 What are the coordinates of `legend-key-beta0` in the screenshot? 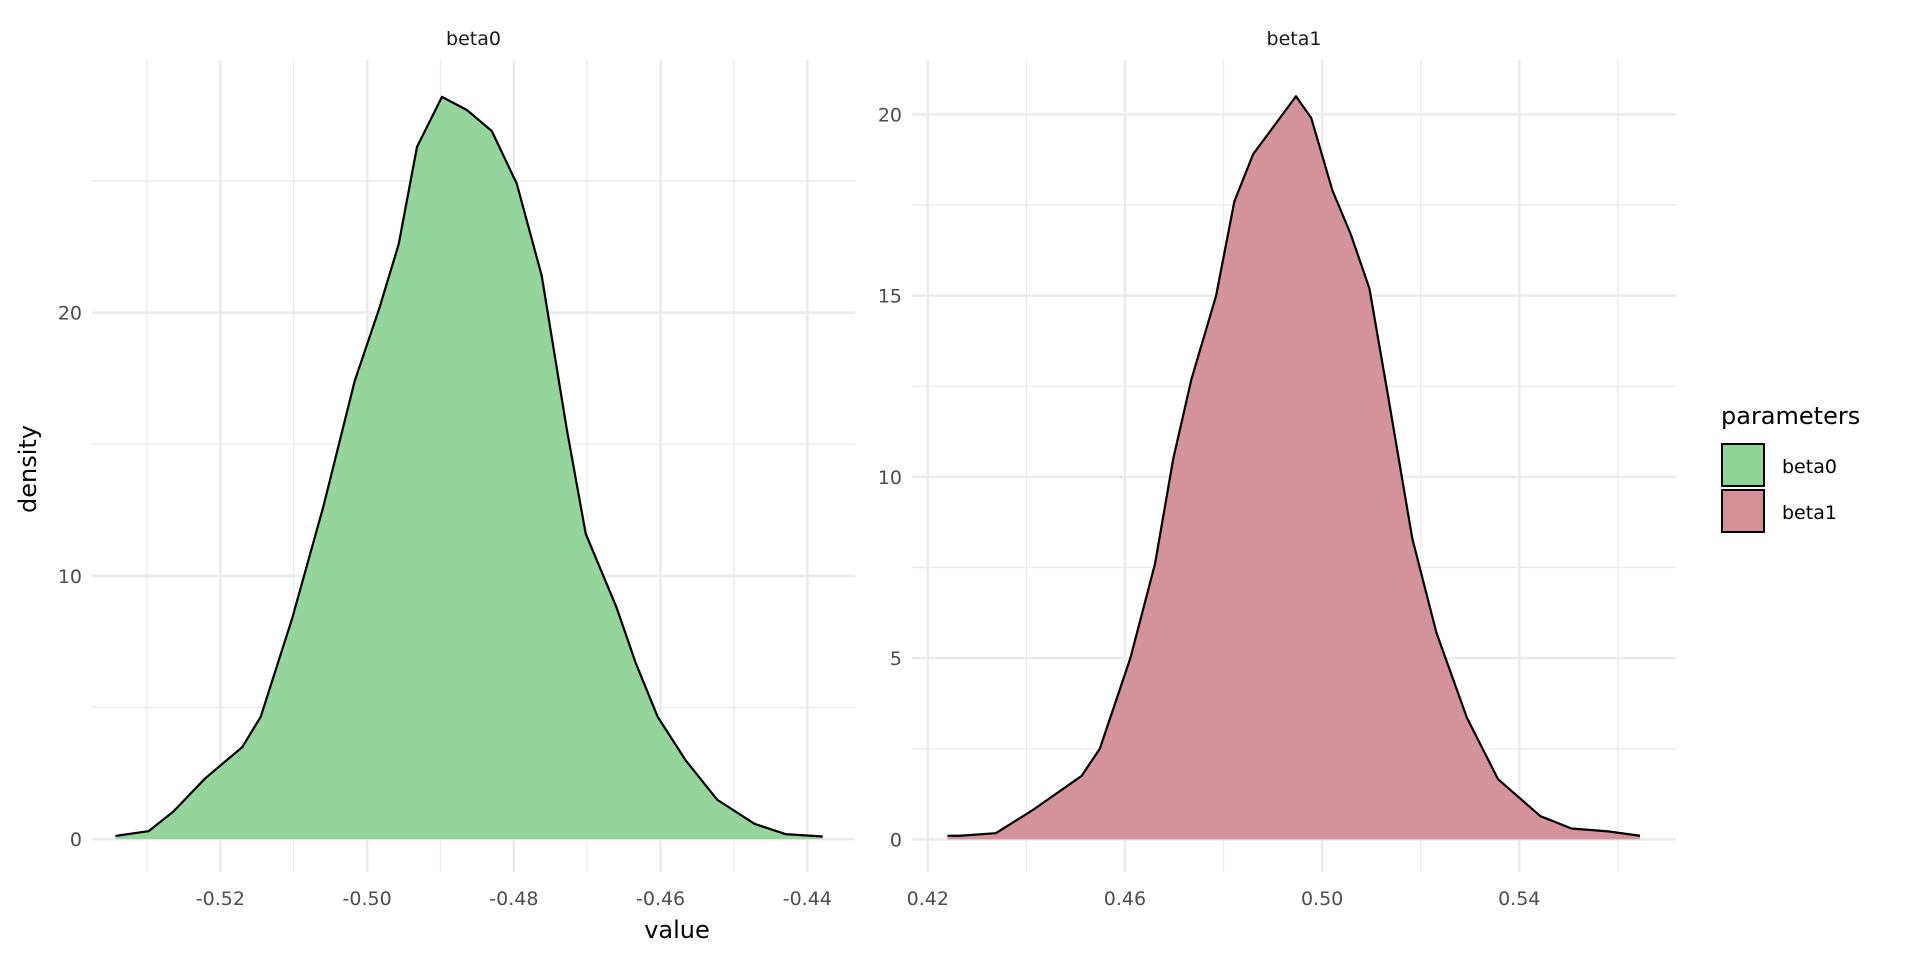 It's located at (1743, 465).